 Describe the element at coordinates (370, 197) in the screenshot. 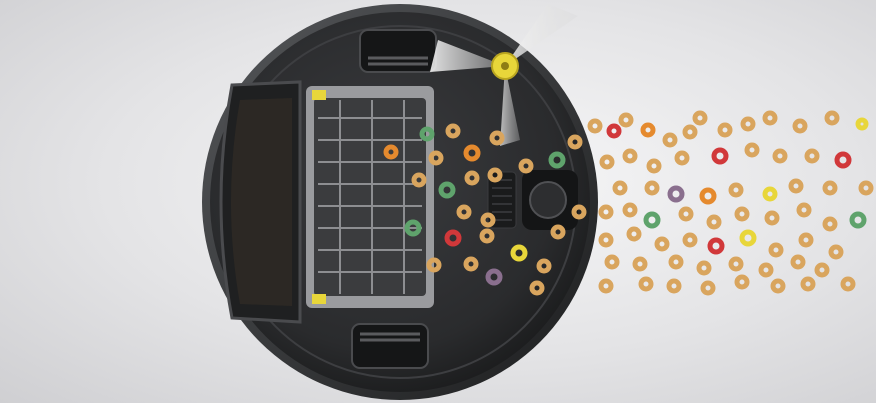

I see `brush-cage` at that location.